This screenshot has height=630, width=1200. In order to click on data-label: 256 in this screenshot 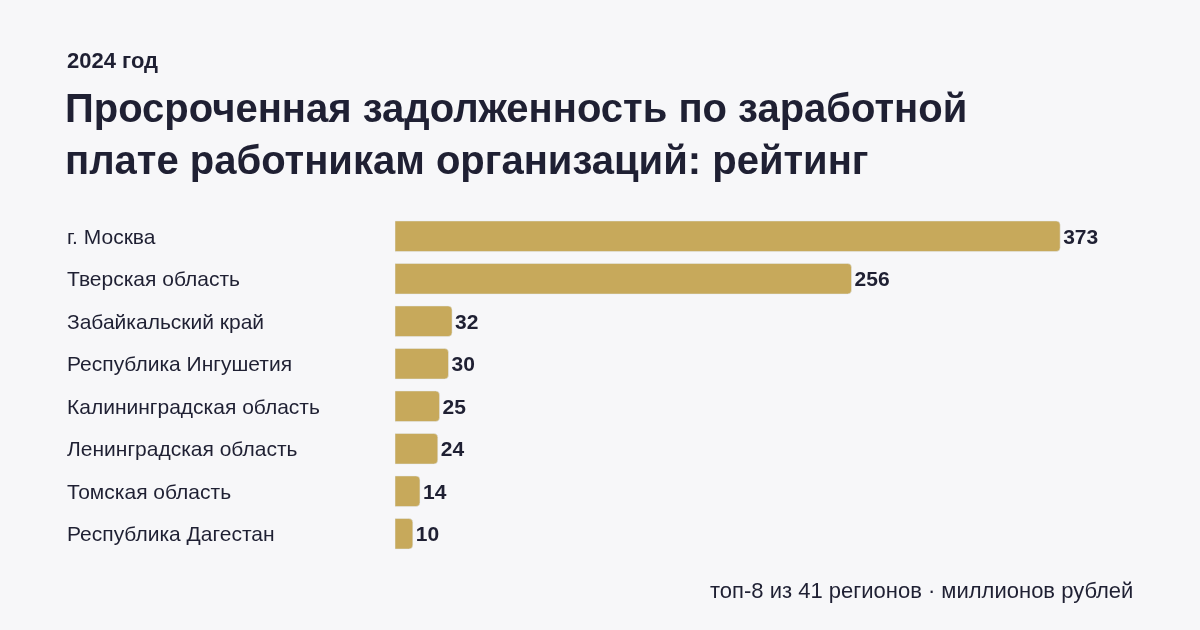, I will do `click(872, 279)`.